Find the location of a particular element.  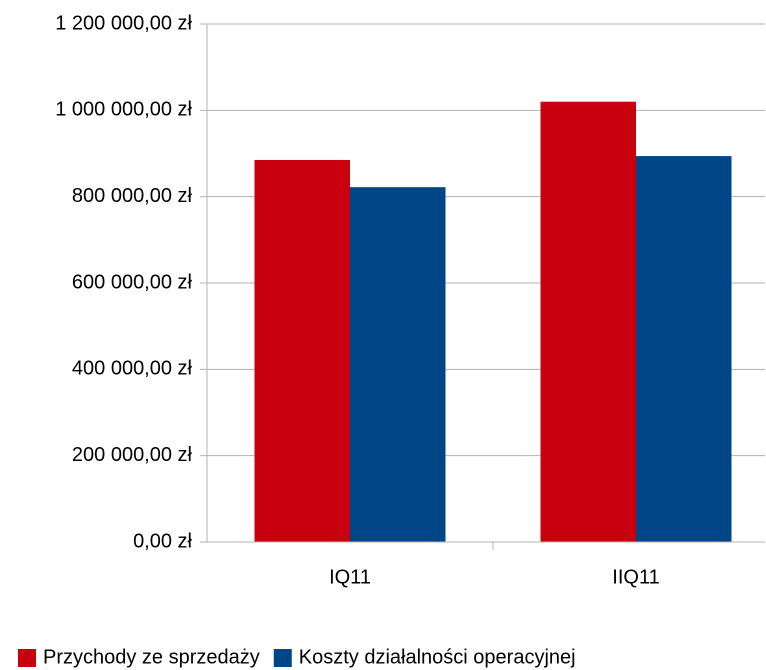

x-tick-label: IIQ11 is located at coordinates (635, 577).